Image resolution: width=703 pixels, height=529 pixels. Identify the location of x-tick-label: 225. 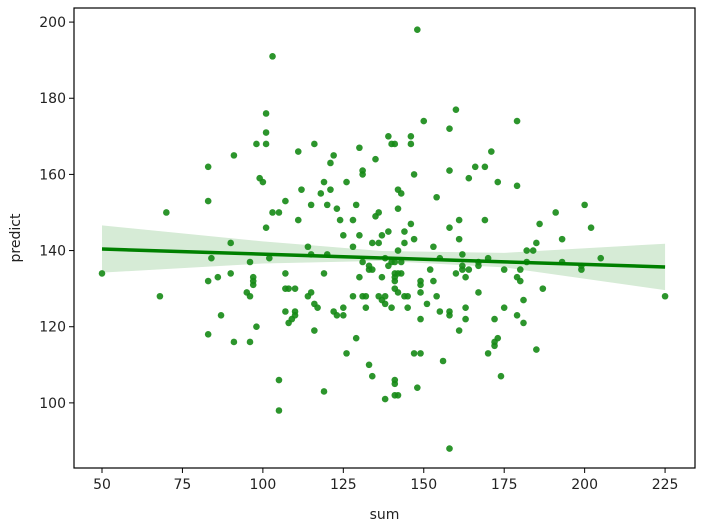
(665, 485).